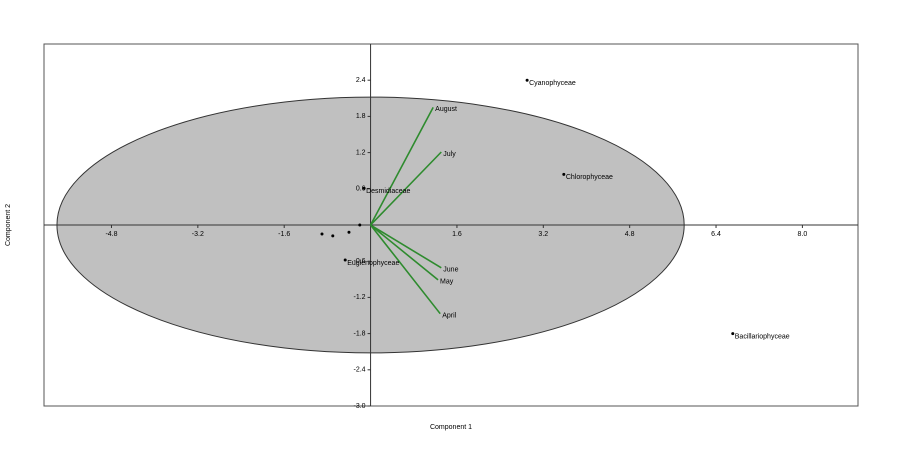 The width and height of the screenshot is (902, 452). Describe the element at coordinates (360, 333) in the screenshot. I see `y-tick-label: -1.8` at that location.